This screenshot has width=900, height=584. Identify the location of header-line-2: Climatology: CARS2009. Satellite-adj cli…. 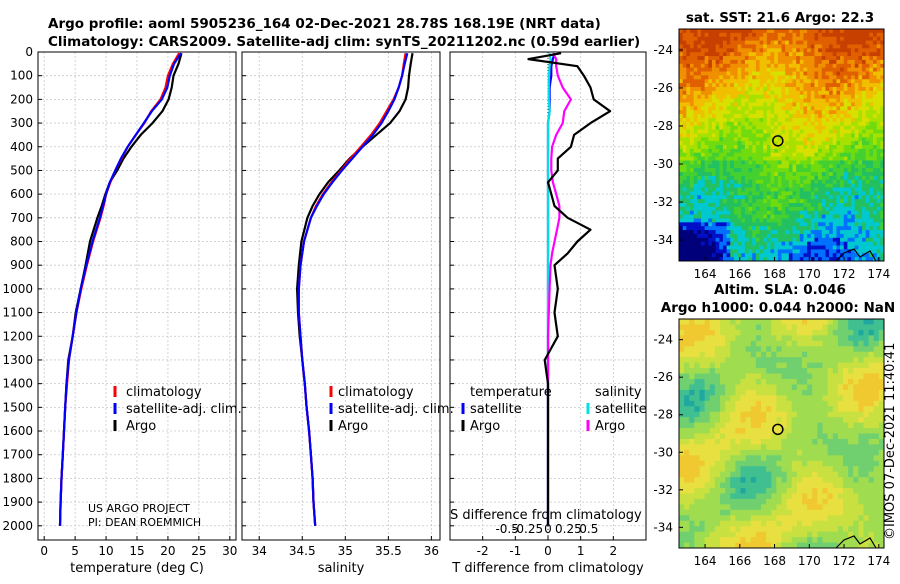
(344, 42).